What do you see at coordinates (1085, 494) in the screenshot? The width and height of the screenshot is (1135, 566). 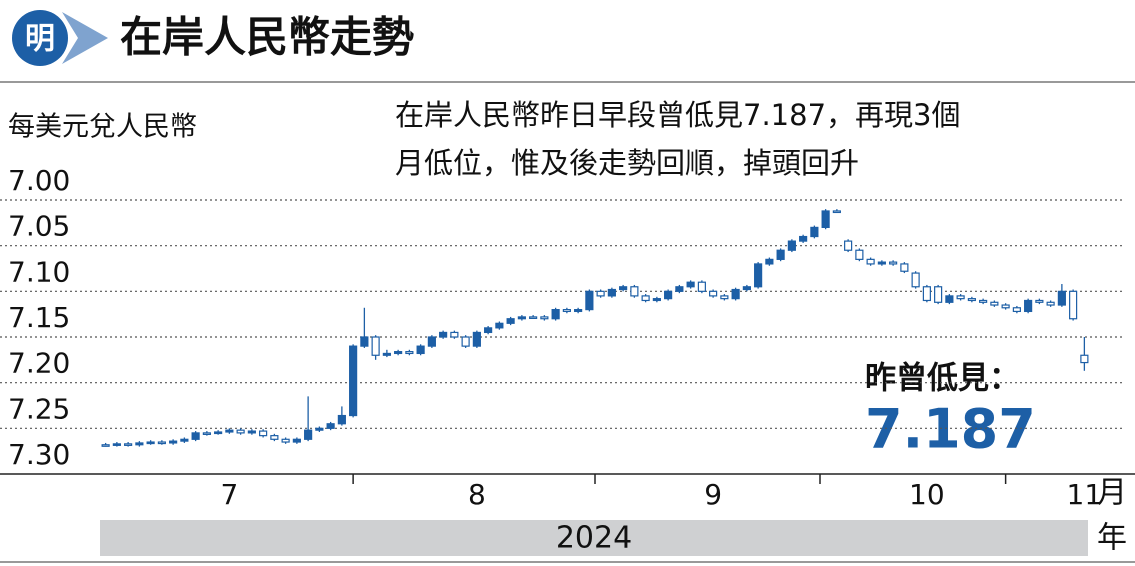 I see `x-tick-label: 11` at bounding box center [1085, 494].